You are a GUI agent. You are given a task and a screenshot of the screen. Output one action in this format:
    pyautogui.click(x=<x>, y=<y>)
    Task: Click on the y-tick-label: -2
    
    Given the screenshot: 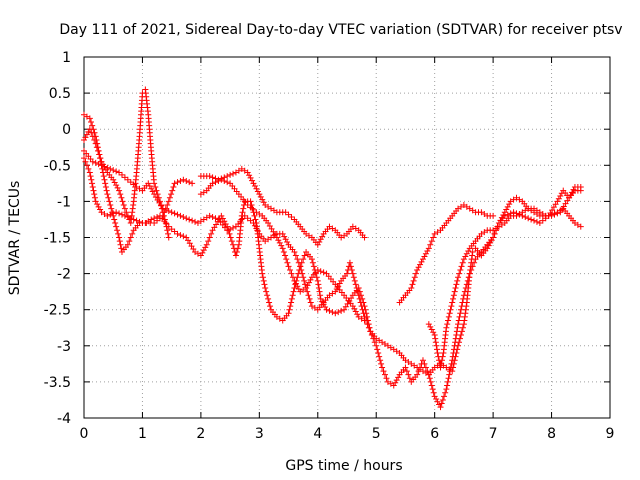 What is the action you would take?
    pyautogui.click(x=64, y=275)
    